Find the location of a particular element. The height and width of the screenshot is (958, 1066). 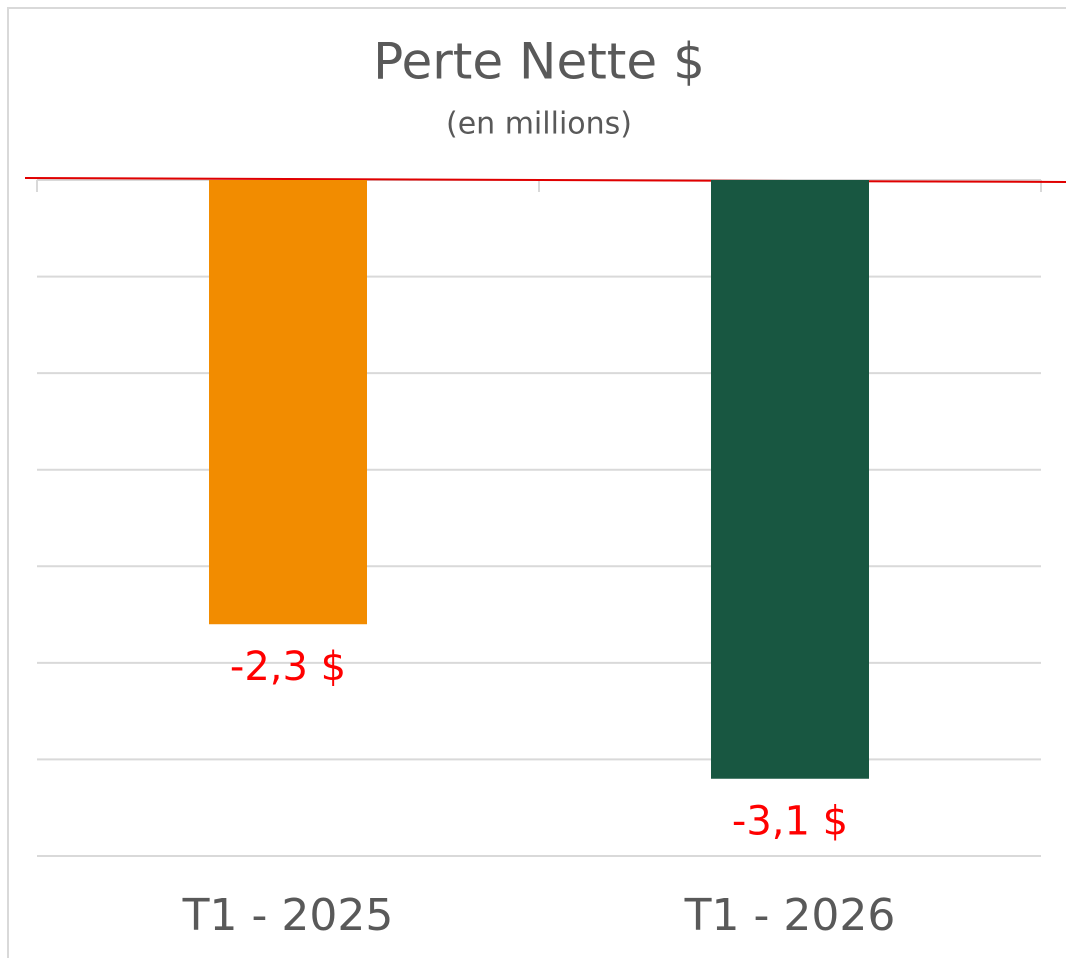

chart-title: Perte Nette $ is located at coordinates (539, 62).